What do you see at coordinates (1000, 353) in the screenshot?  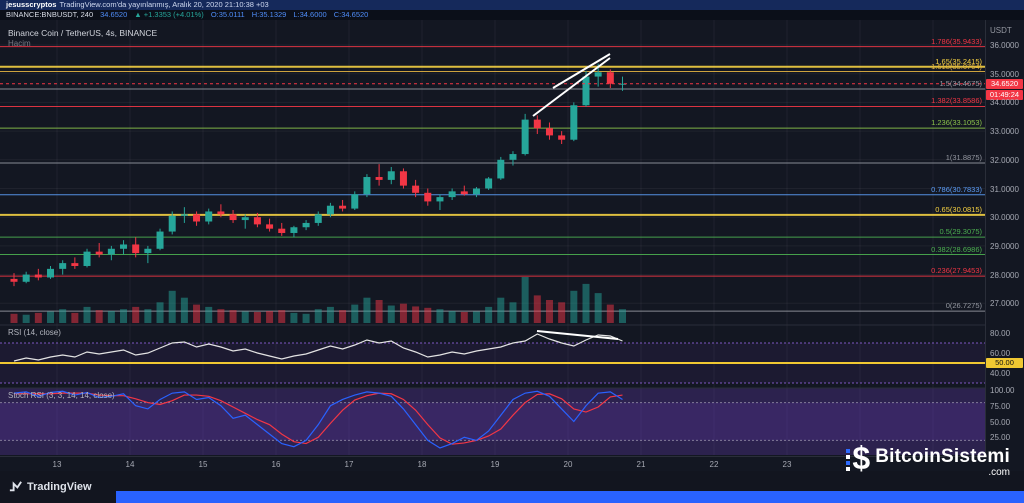 I see `rsi-axis-label: 60.00` at bounding box center [1000, 353].